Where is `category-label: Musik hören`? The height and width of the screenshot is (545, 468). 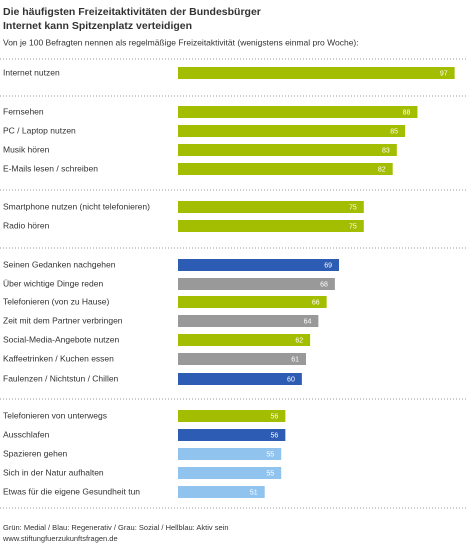 category-label: Musik hören is located at coordinates (26, 149).